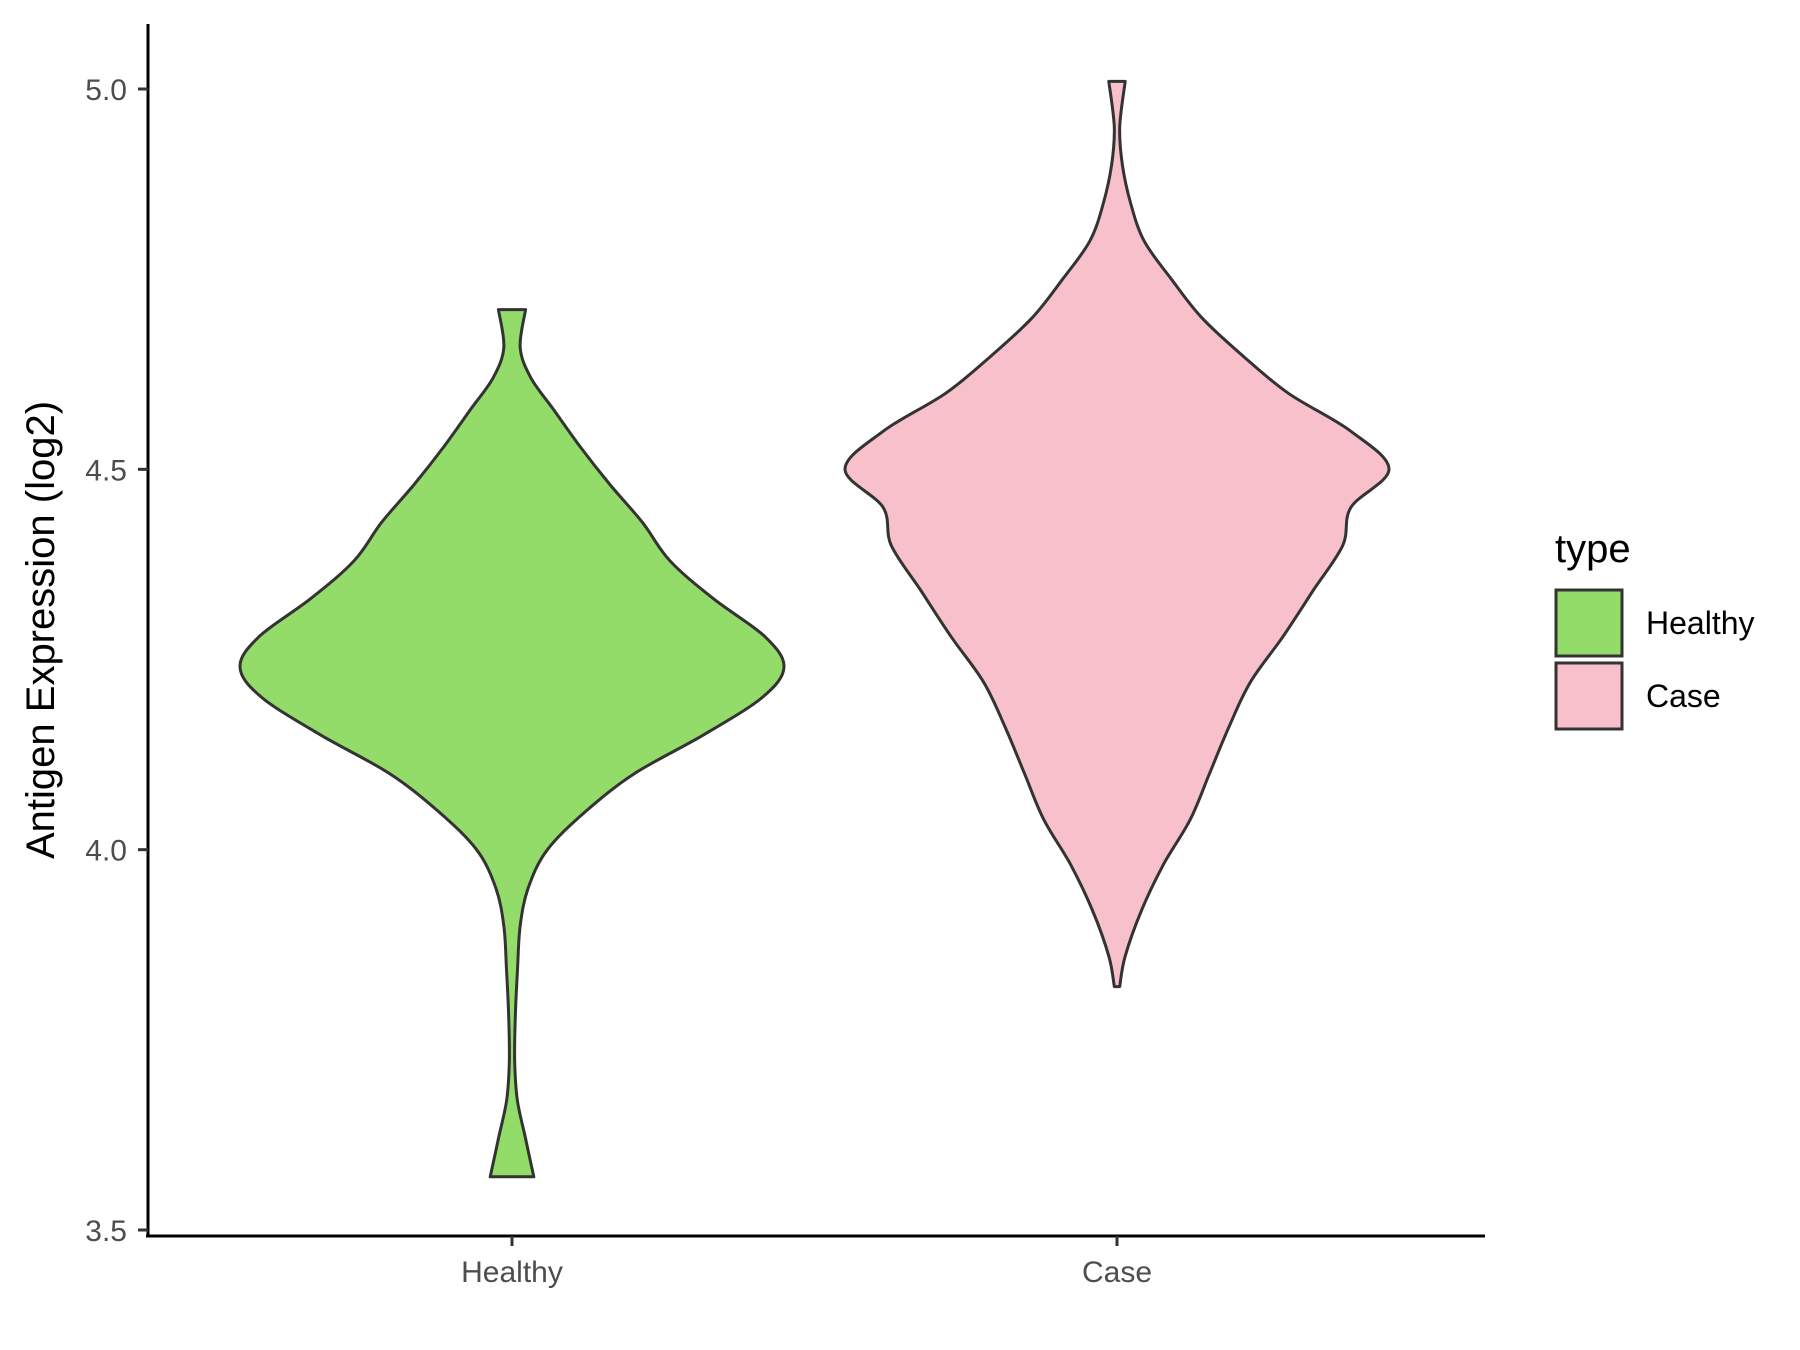 Image resolution: width=1800 pixels, height=1350 pixels. What do you see at coordinates (806, 1262) in the screenshot?
I see `x-axis-ticks: Healthy Case` at bounding box center [806, 1262].